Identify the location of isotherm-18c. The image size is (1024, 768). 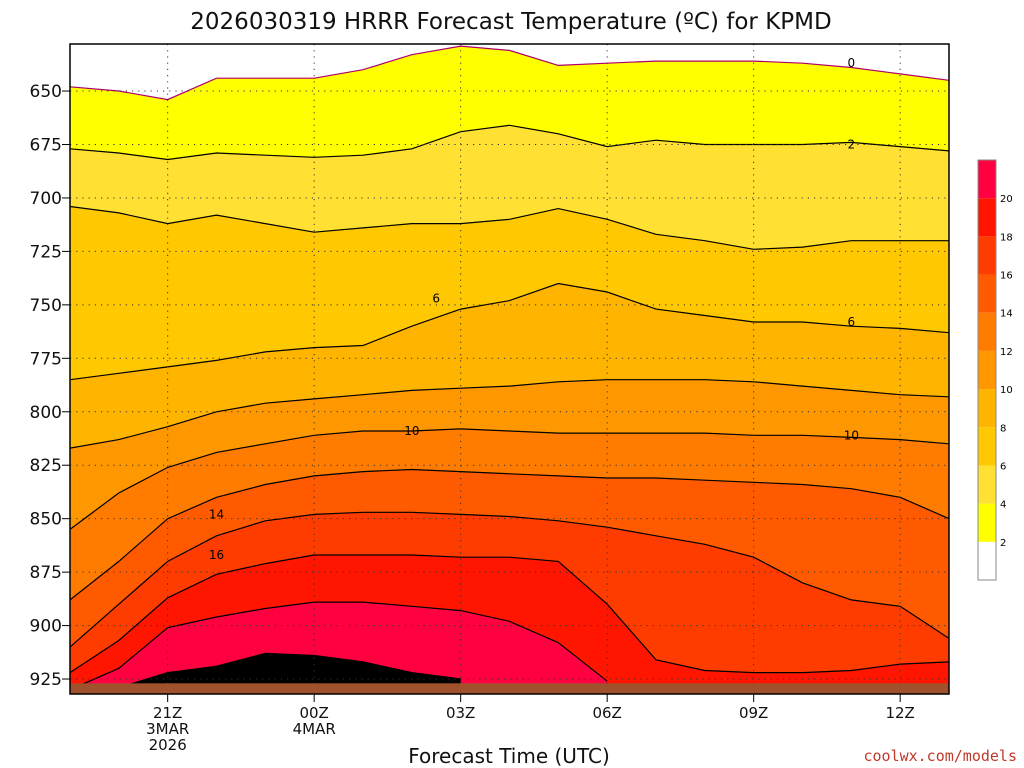
(339, 646).